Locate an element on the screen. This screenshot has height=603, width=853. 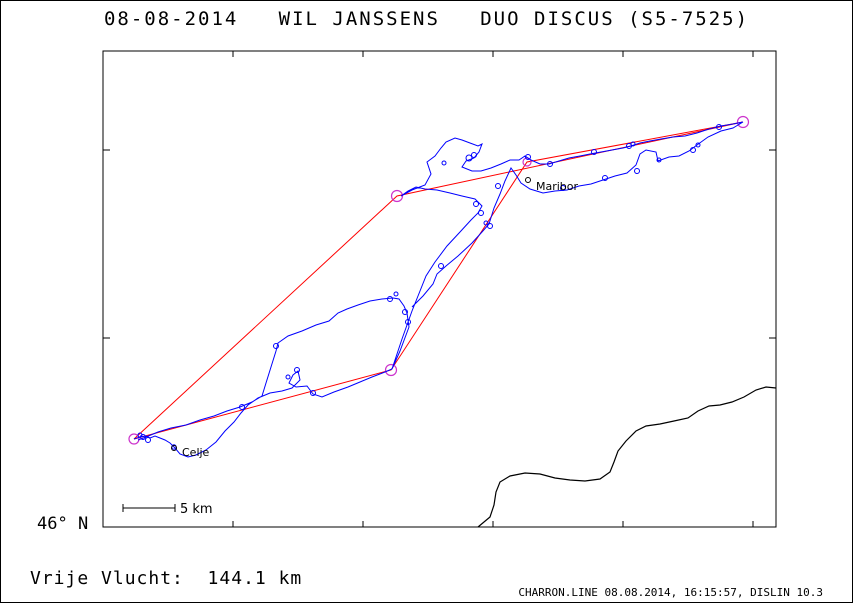
turnpoint-start is located at coordinates (134, 439).